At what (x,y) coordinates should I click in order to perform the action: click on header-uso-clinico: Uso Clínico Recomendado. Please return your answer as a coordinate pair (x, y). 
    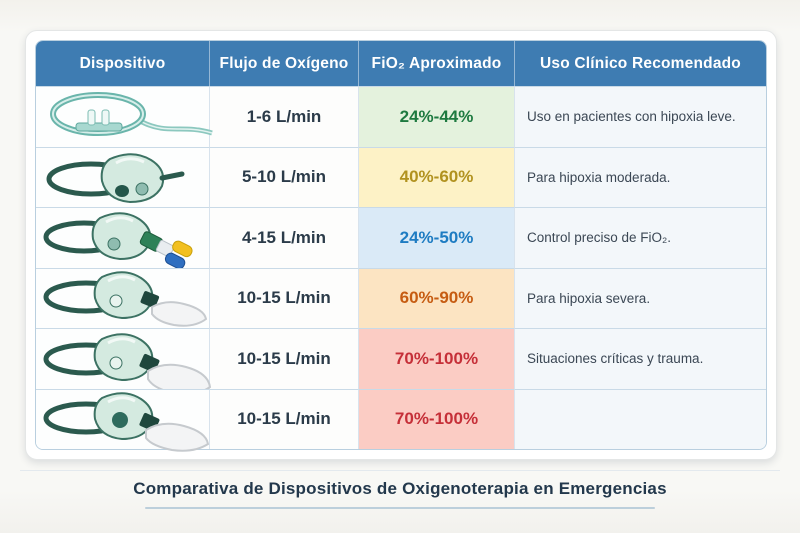
    Looking at the image, I should click on (640, 63).